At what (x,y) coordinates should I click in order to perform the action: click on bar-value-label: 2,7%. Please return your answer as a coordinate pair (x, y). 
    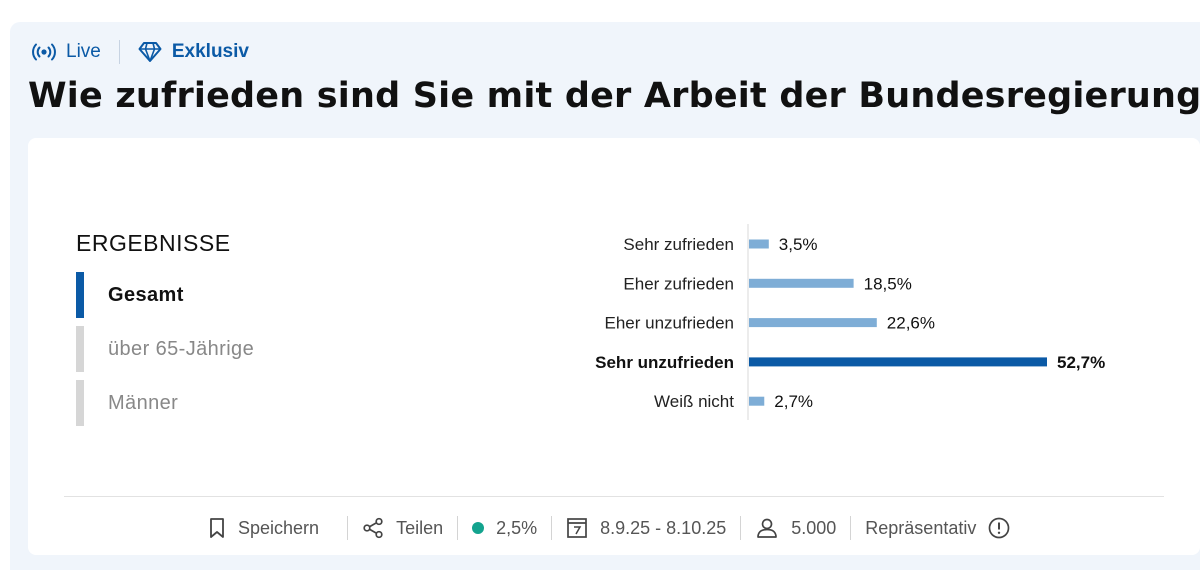
    Looking at the image, I should click on (793, 401).